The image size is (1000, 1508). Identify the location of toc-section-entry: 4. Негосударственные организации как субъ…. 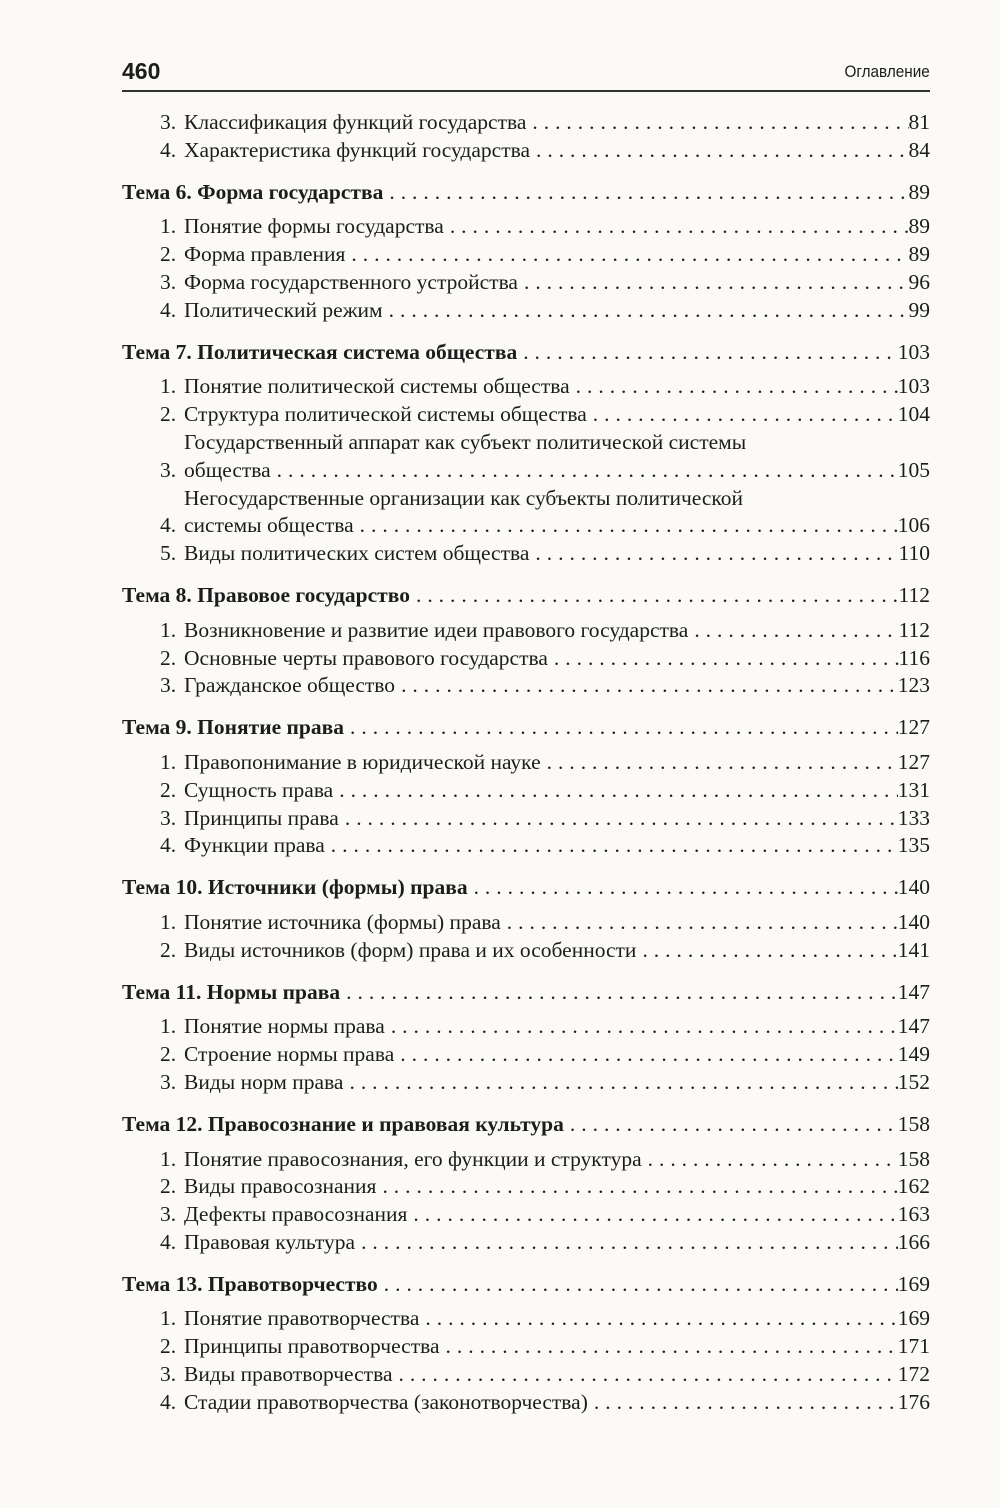
(526, 513).